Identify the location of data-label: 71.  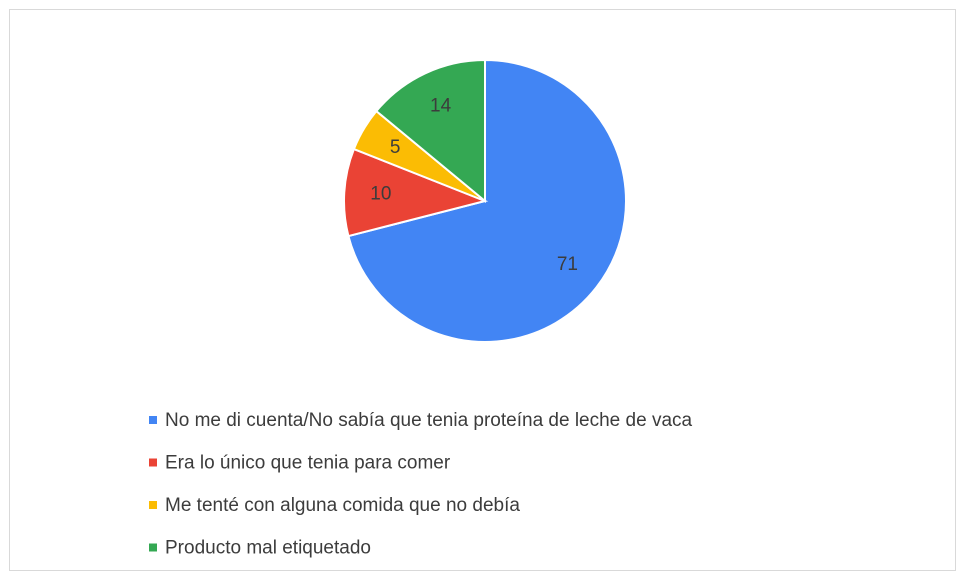
(567, 264).